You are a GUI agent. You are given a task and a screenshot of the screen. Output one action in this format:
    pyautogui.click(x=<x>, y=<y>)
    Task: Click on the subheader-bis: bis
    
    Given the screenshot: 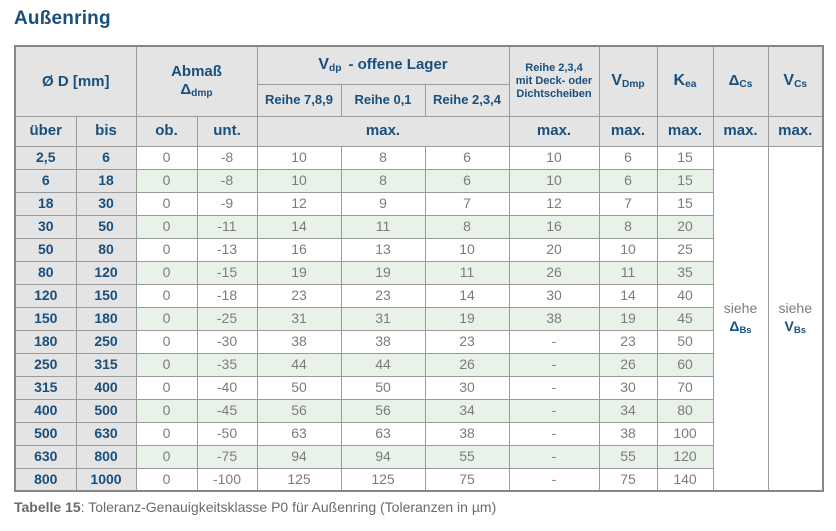 What is the action you would take?
    pyautogui.click(x=106, y=131)
    